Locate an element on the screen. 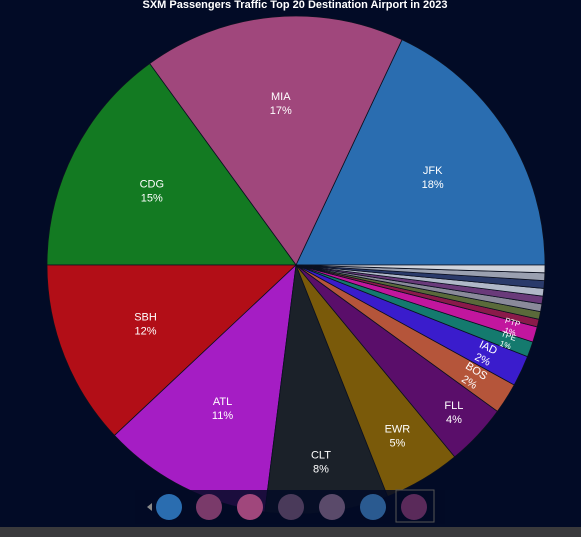 The width and height of the screenshot is (581, 537). scroll-left is located at coordinates (149, 507).